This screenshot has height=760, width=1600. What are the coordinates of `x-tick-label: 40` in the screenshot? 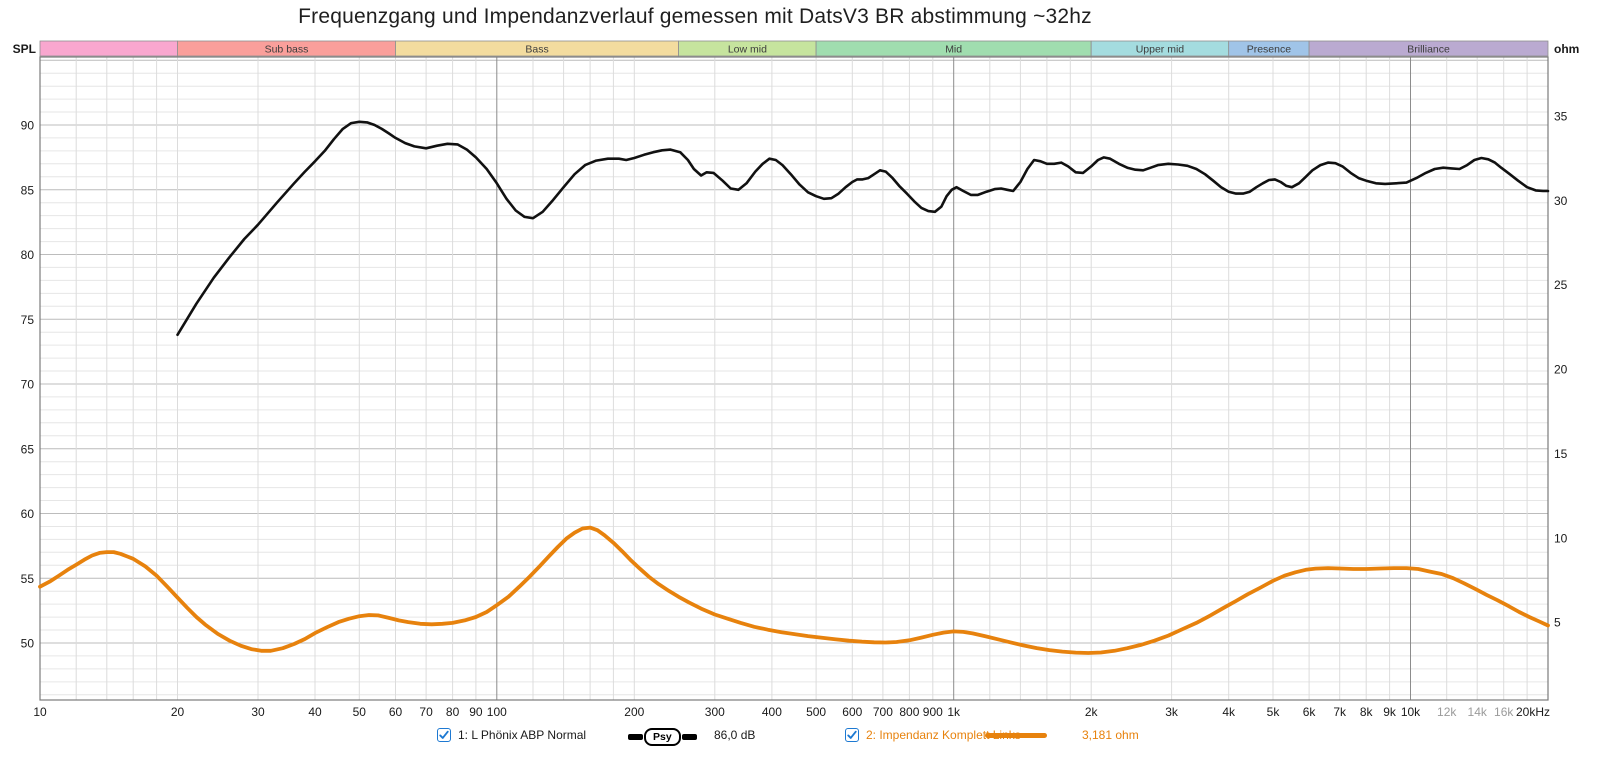 It's located at (315, 712).